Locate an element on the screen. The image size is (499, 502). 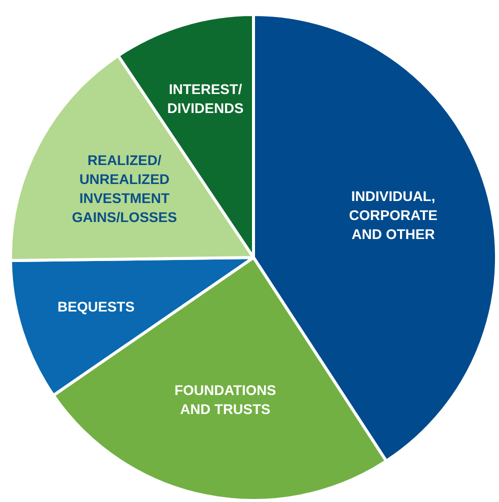
slice-label: REALIZED/ UNREALIZED INVESTMENT GAINS/LOSSES is located at coordinates (124, 189).